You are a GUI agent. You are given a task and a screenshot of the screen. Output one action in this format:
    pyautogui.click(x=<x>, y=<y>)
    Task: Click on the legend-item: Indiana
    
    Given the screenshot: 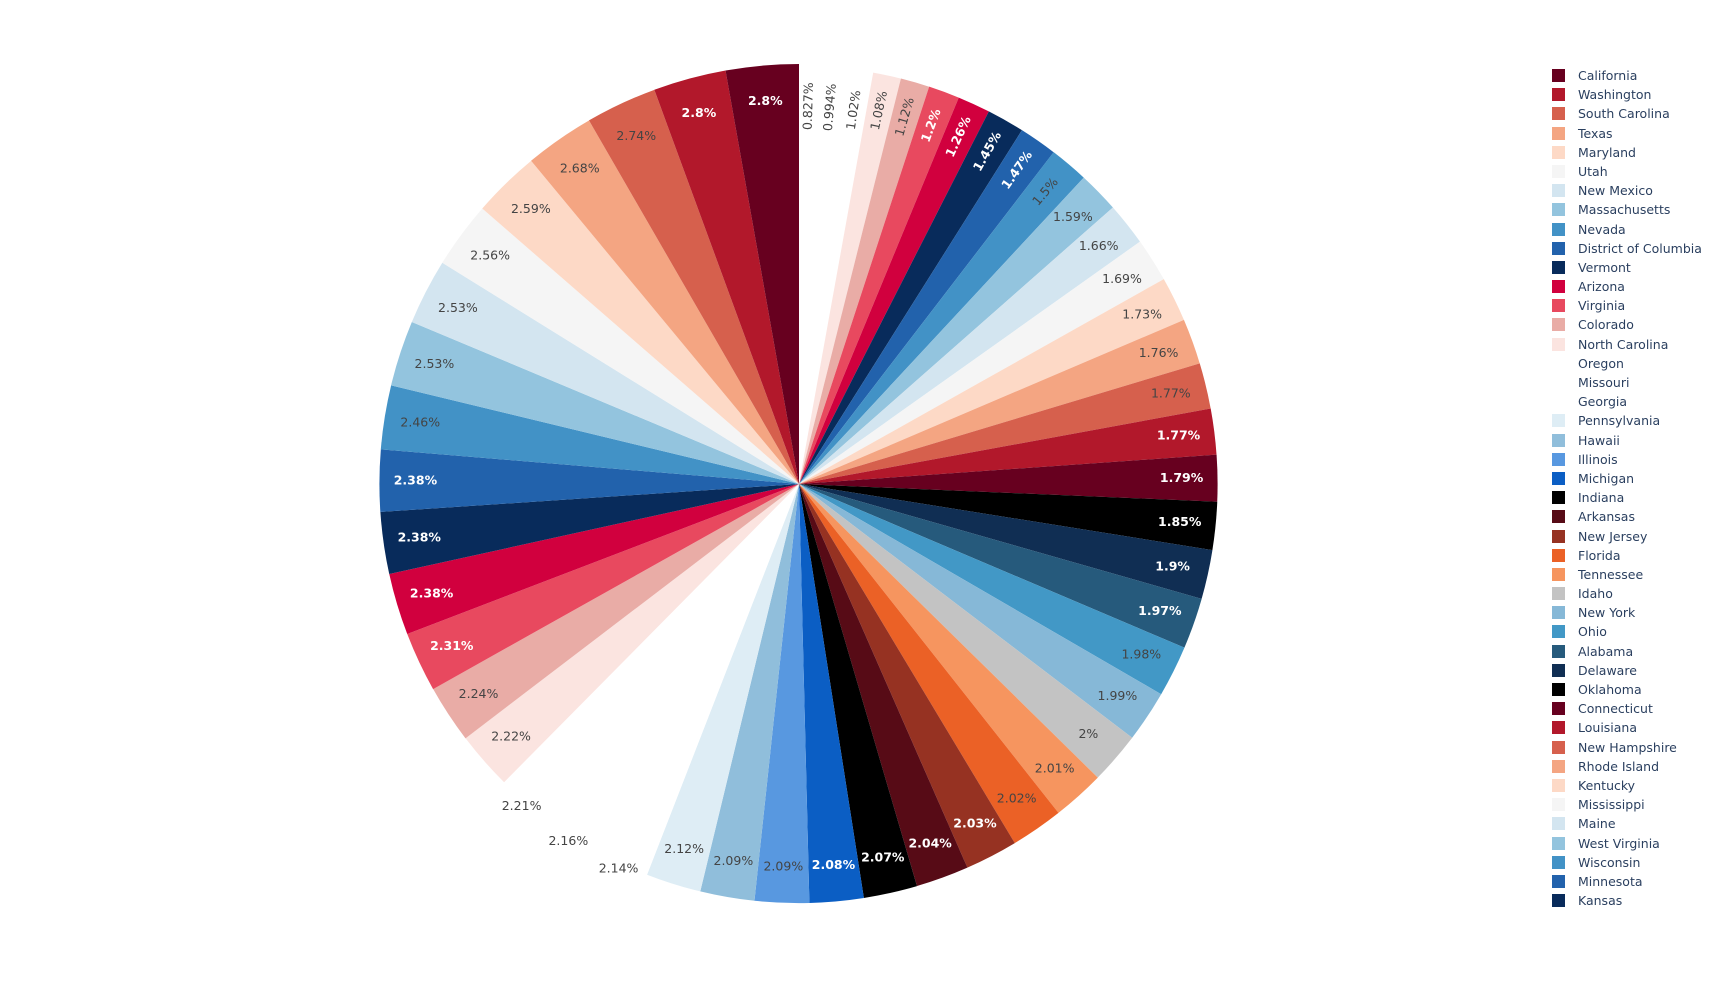 What is the action you would take?
    pyautogui.click(x=1632, y=497)
    